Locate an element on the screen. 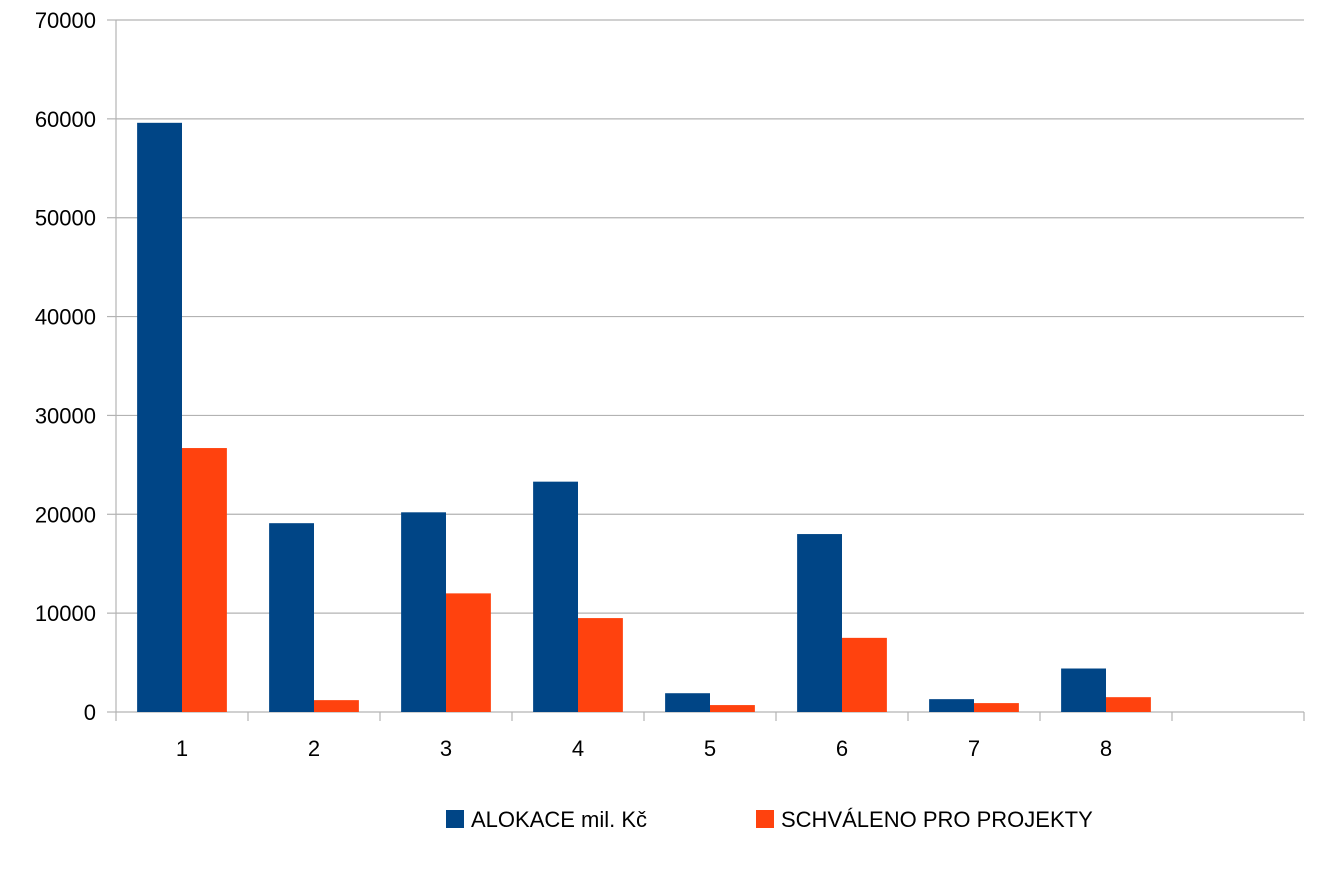  x-tick-label: 3 is located at coordinates (446, 748).